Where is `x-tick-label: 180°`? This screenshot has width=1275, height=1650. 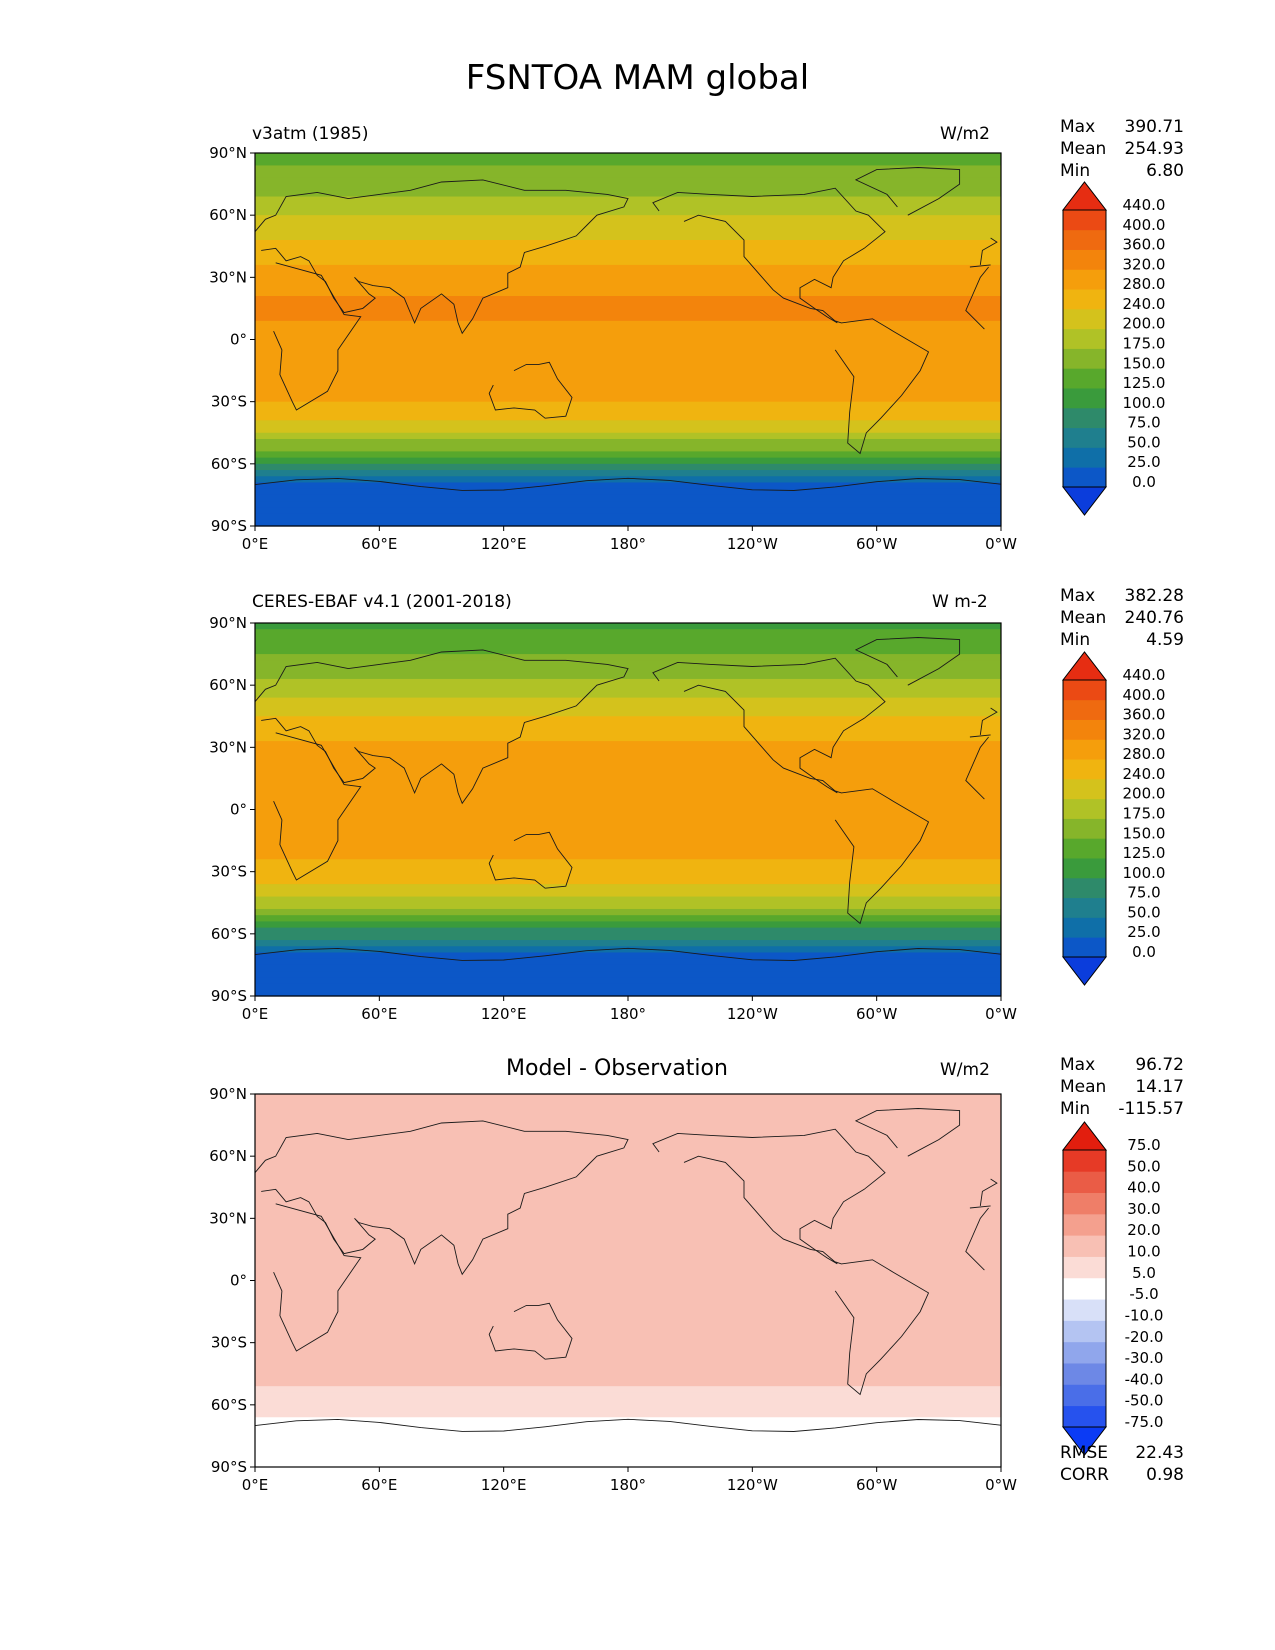
x-tick-label: 180° is located at coordinates (628, 1014).